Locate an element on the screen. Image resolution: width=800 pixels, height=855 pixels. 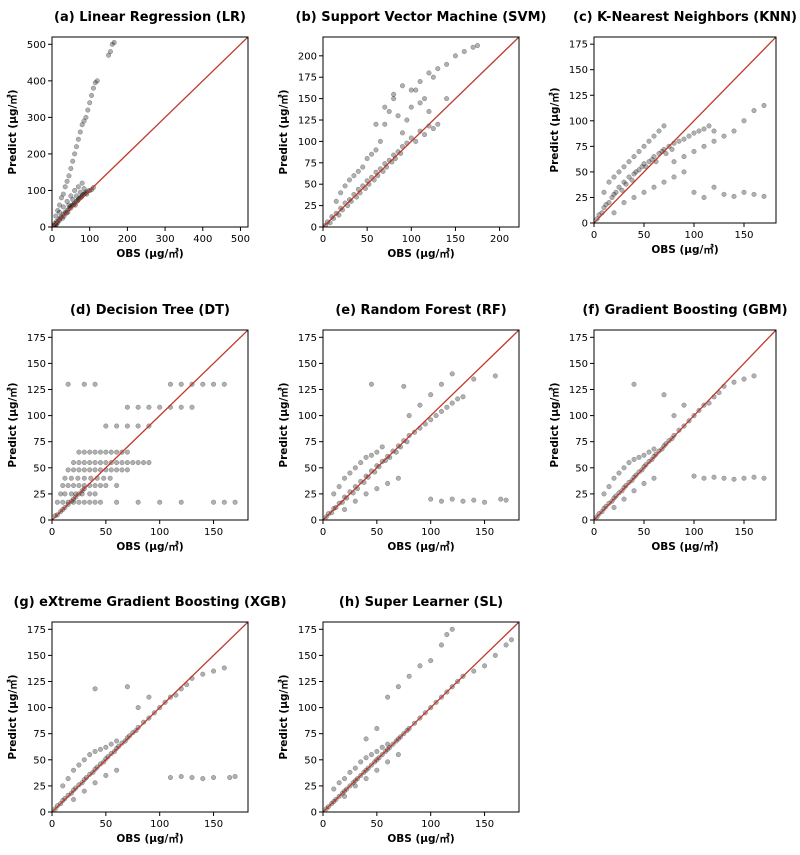
x-tick-label: 150 is located at coordinates (743, 532).